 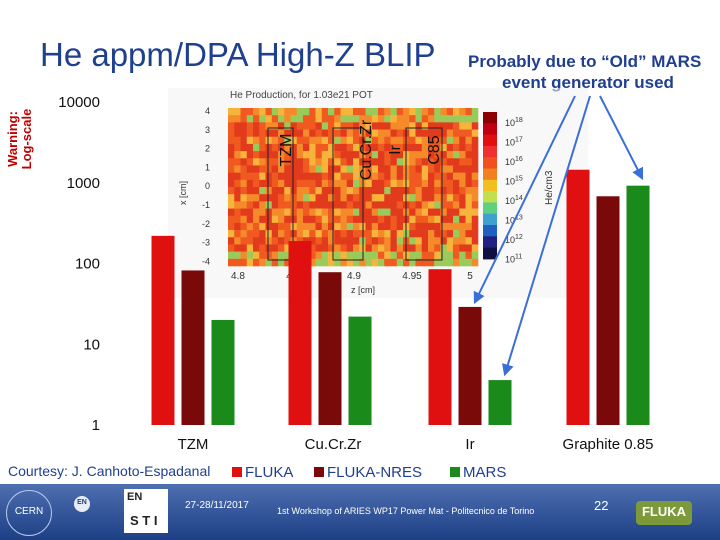 What do you see at coordinates (514, 142) in the screenshot?
I see `colorbar-tick: 1017` at bounding box center [514, 142].